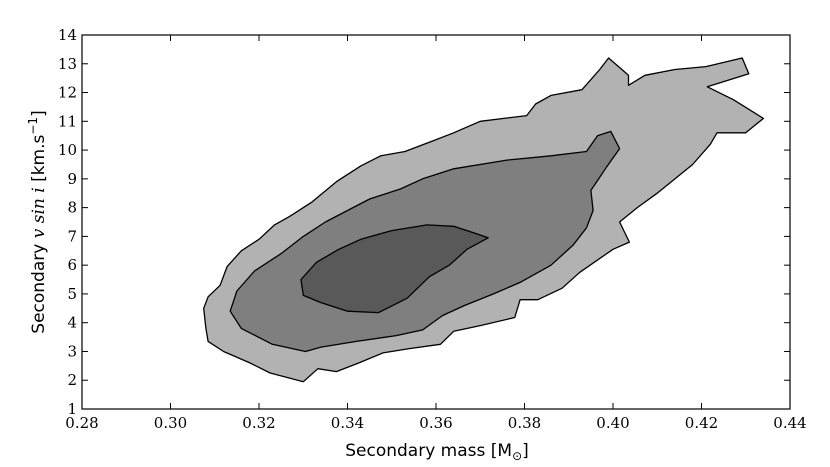  I want to click on contour-inner, so click(394, 269).